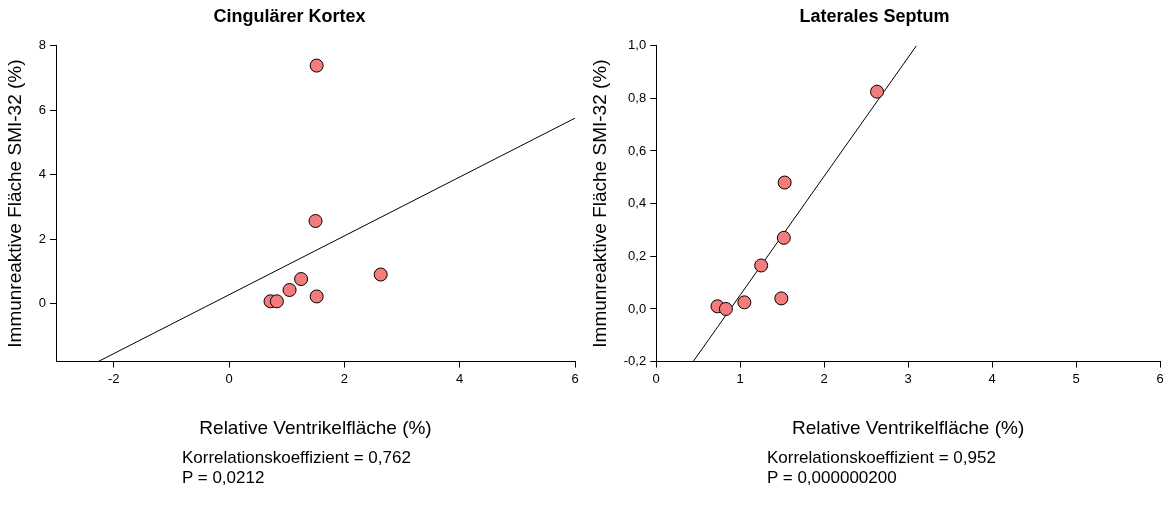 The width and height of the screenshot is (1171, 524). Describe the element at coordinates (42, 109) in the screenshot. I see `y-tick-label: 6` at that location.